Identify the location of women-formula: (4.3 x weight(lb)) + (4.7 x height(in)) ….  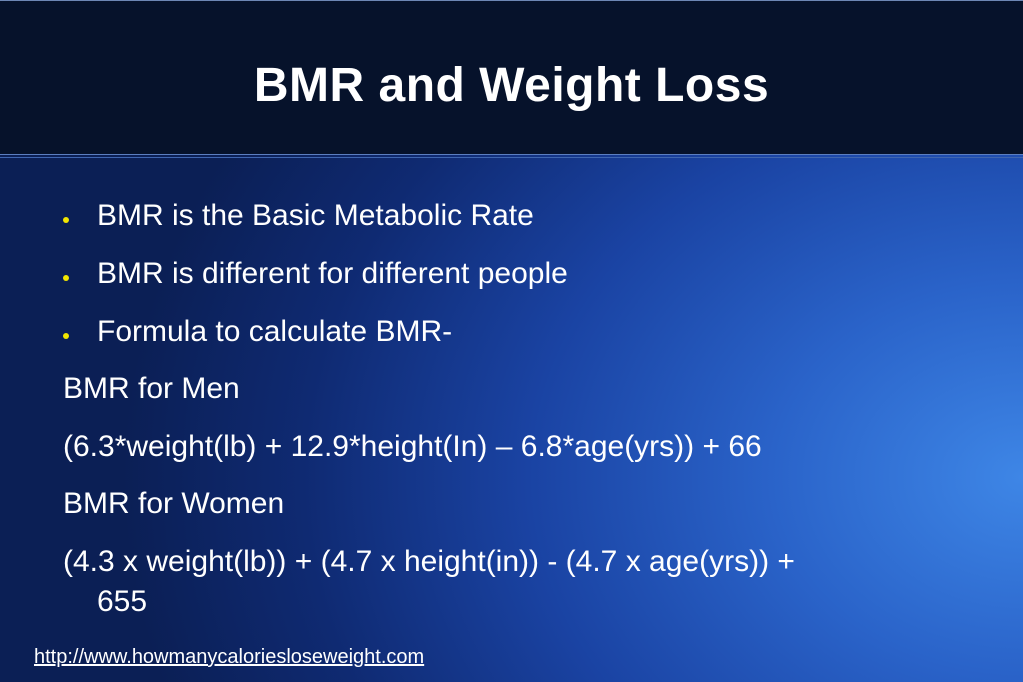
(429, 561).